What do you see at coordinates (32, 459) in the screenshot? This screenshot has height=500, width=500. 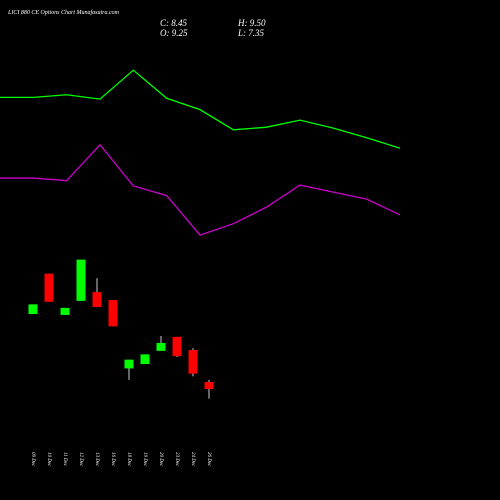 I see `x-tick-label: 09 Dec` at bounding box center [32, 459].